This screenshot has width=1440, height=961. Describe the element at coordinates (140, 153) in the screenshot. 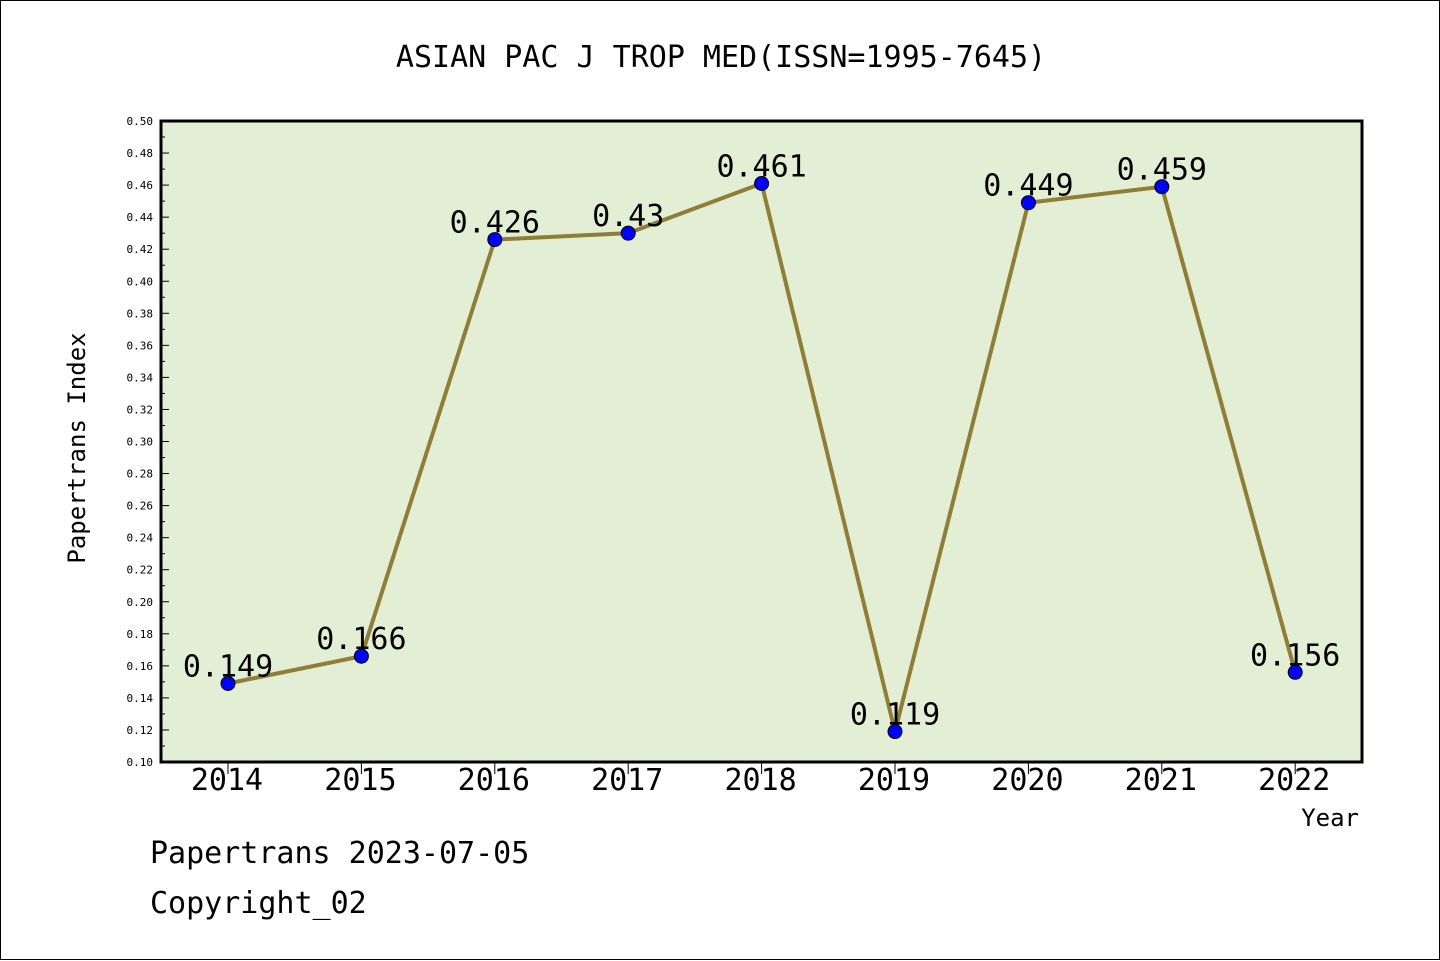

I see `y-tick-label: 0.48` at that location.